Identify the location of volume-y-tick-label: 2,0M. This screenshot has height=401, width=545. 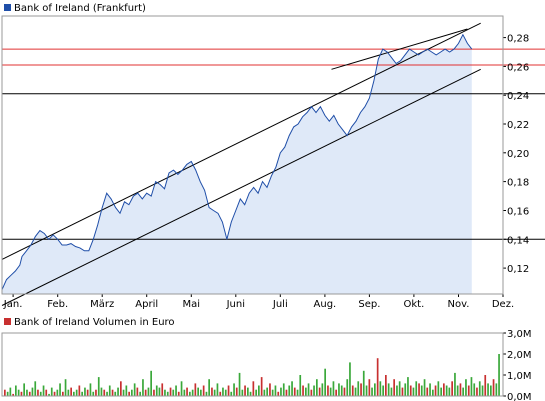
(519, 355).